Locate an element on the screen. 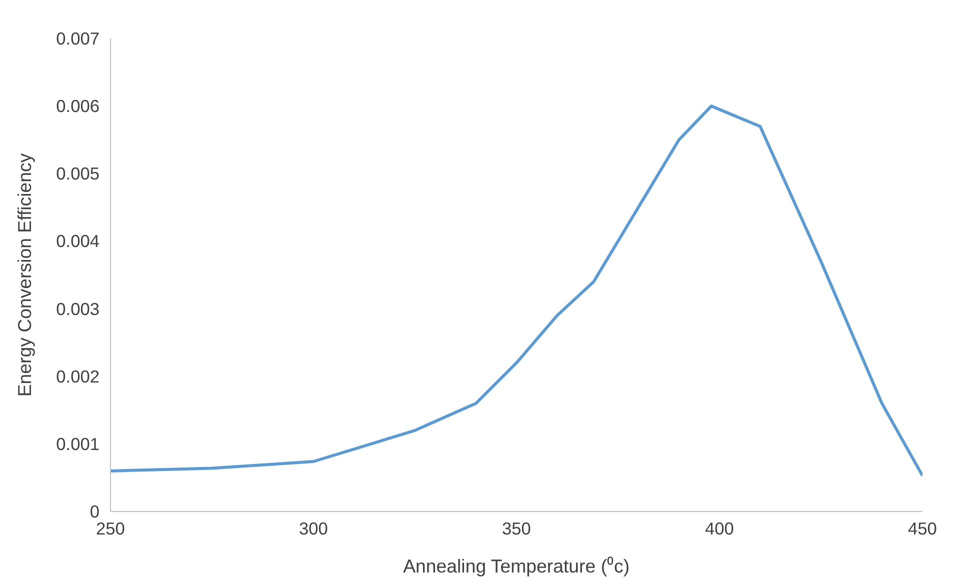  x-tick-label: 250 is located at coordinates (110, 528).